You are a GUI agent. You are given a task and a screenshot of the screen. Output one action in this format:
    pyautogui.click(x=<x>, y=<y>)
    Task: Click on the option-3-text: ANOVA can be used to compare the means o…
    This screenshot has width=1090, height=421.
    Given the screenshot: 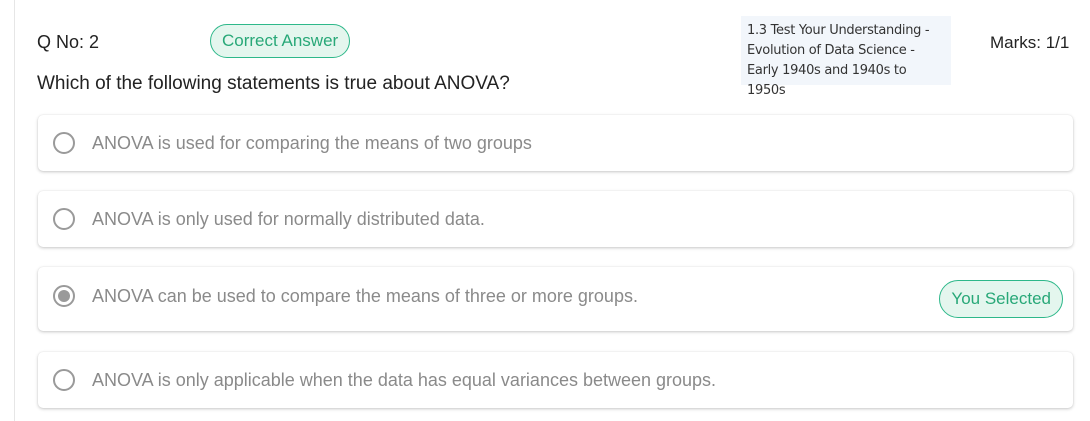 What is the action you would take?
    pyautogui.click(x=365, y=296)
    